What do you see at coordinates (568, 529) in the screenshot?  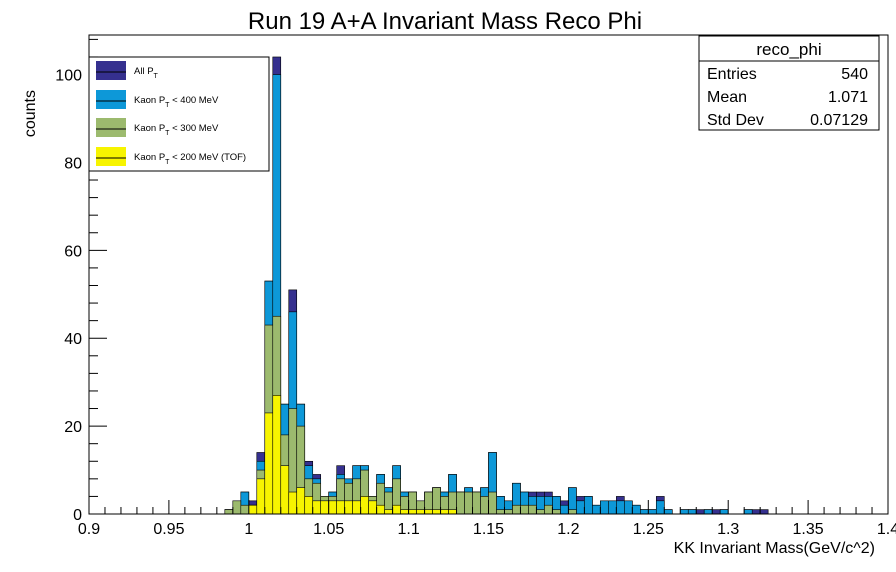 I see `x-tick-label: 1.2` at bounding box center [568, 529].